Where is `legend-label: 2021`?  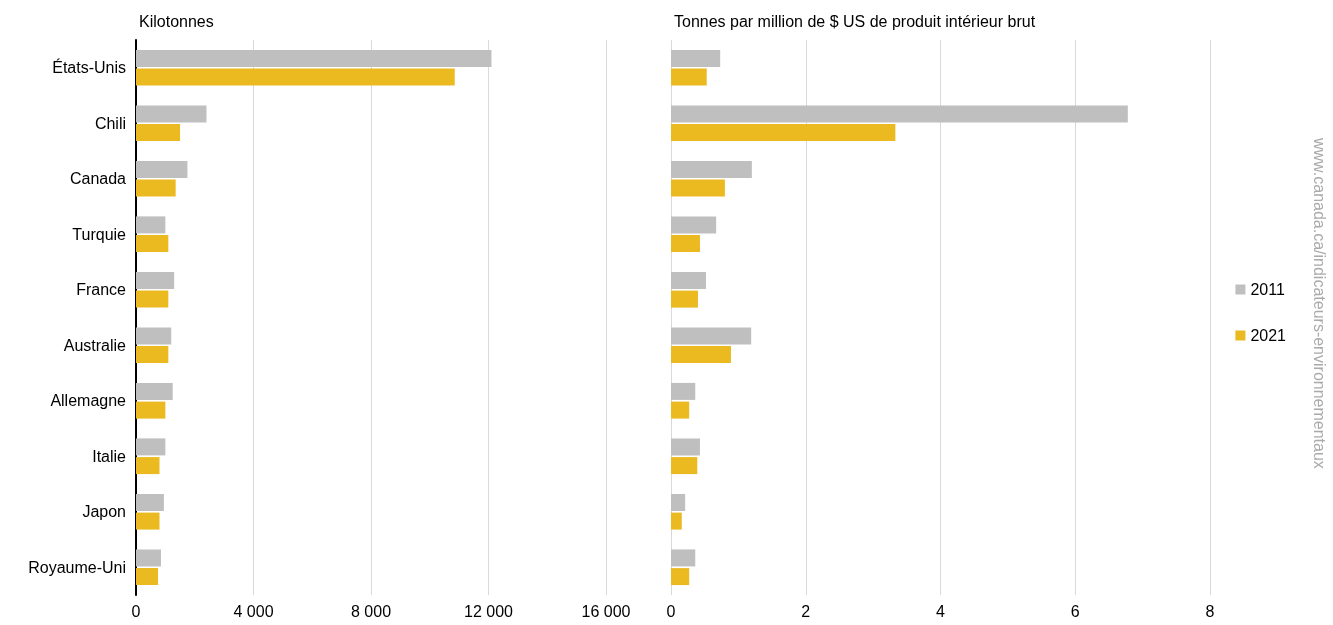 legend-label: 2021 is located at coordinates (1268, 335).